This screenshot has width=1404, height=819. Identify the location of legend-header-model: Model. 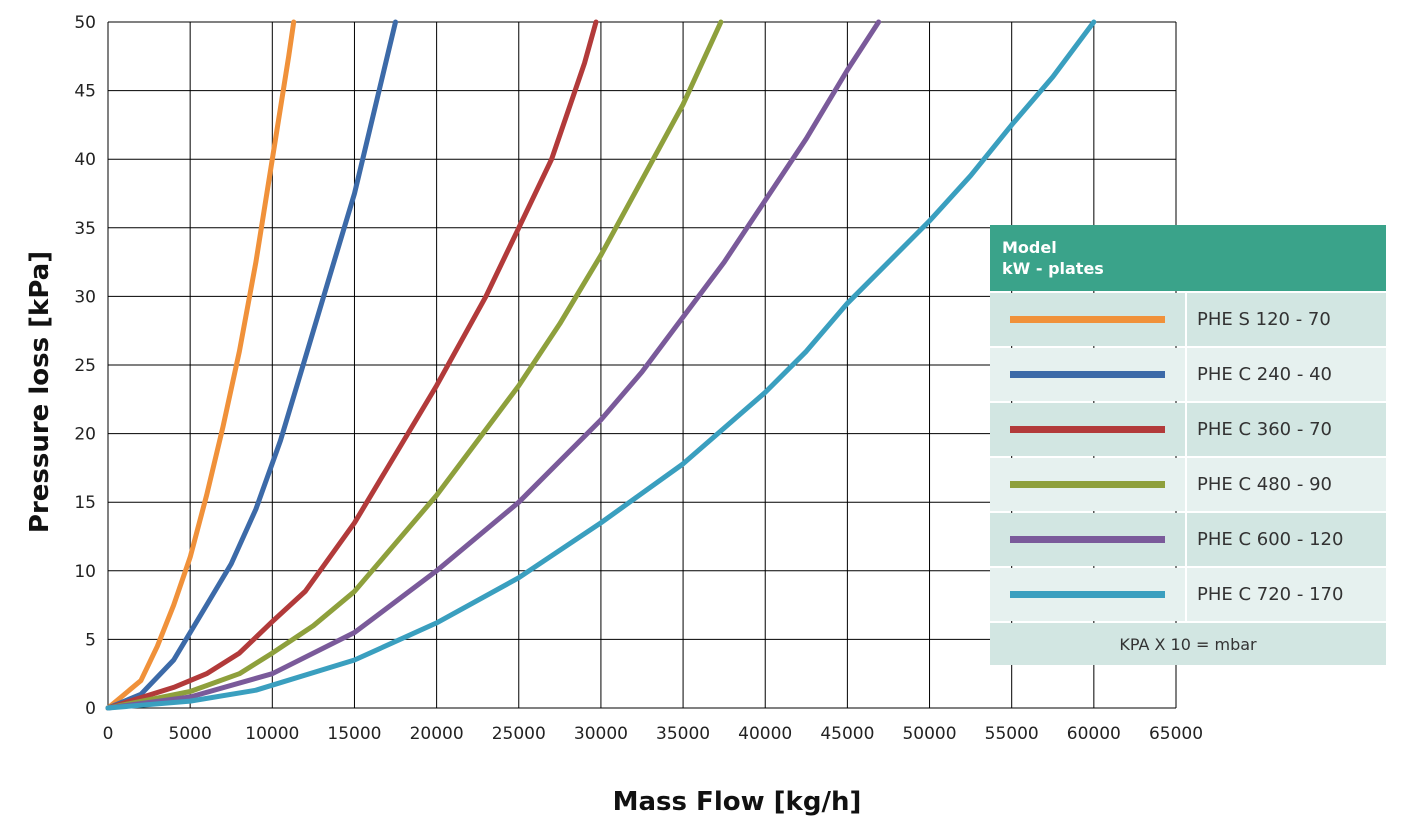
(1029, 247).